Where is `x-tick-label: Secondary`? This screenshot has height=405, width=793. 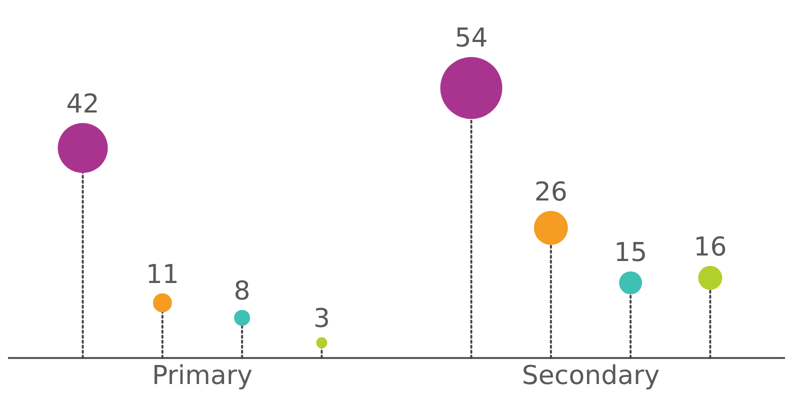
x-tick-label: Secondary is located at coordinates (591, 376).